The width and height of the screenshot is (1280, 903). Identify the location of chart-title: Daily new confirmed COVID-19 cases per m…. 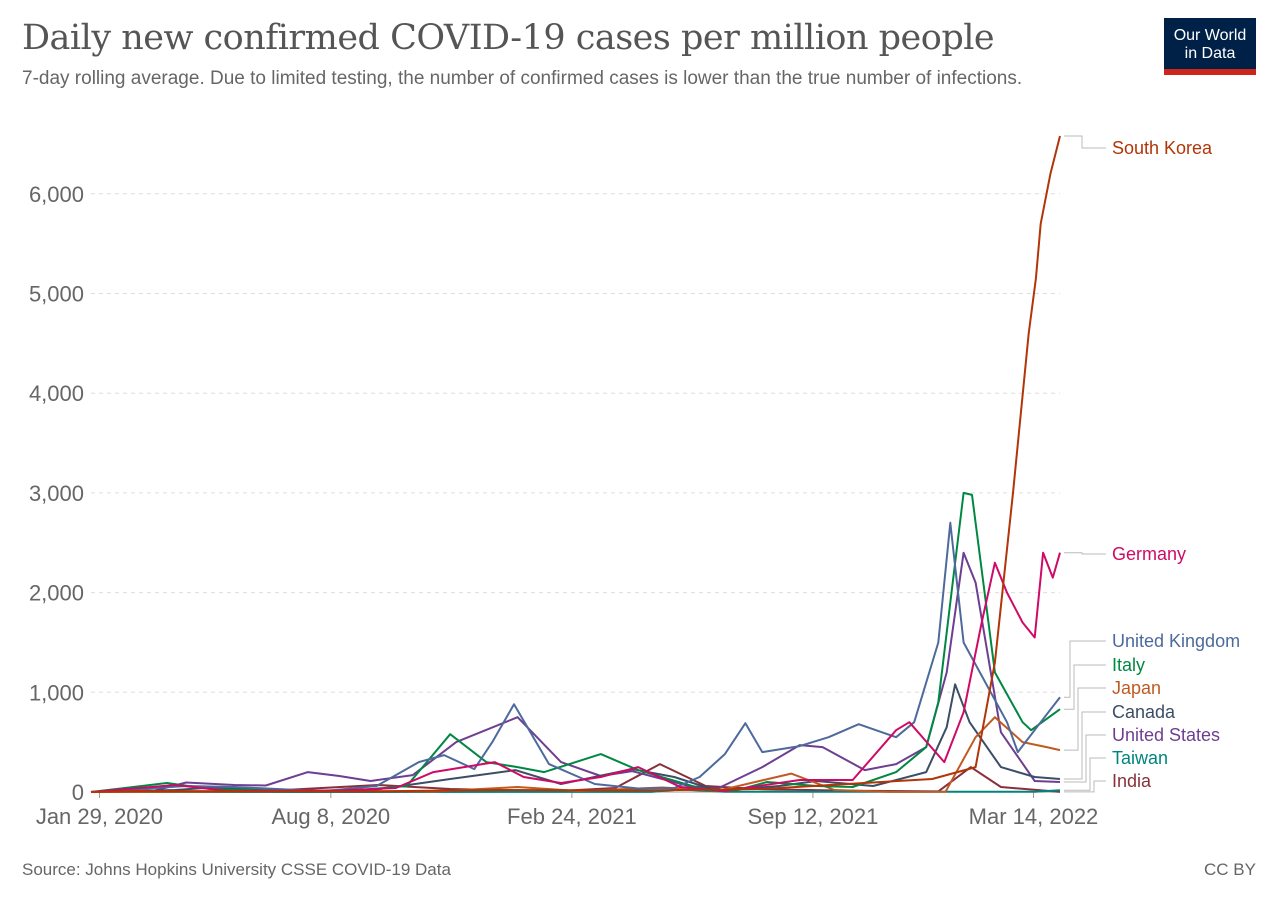
(508, 38).